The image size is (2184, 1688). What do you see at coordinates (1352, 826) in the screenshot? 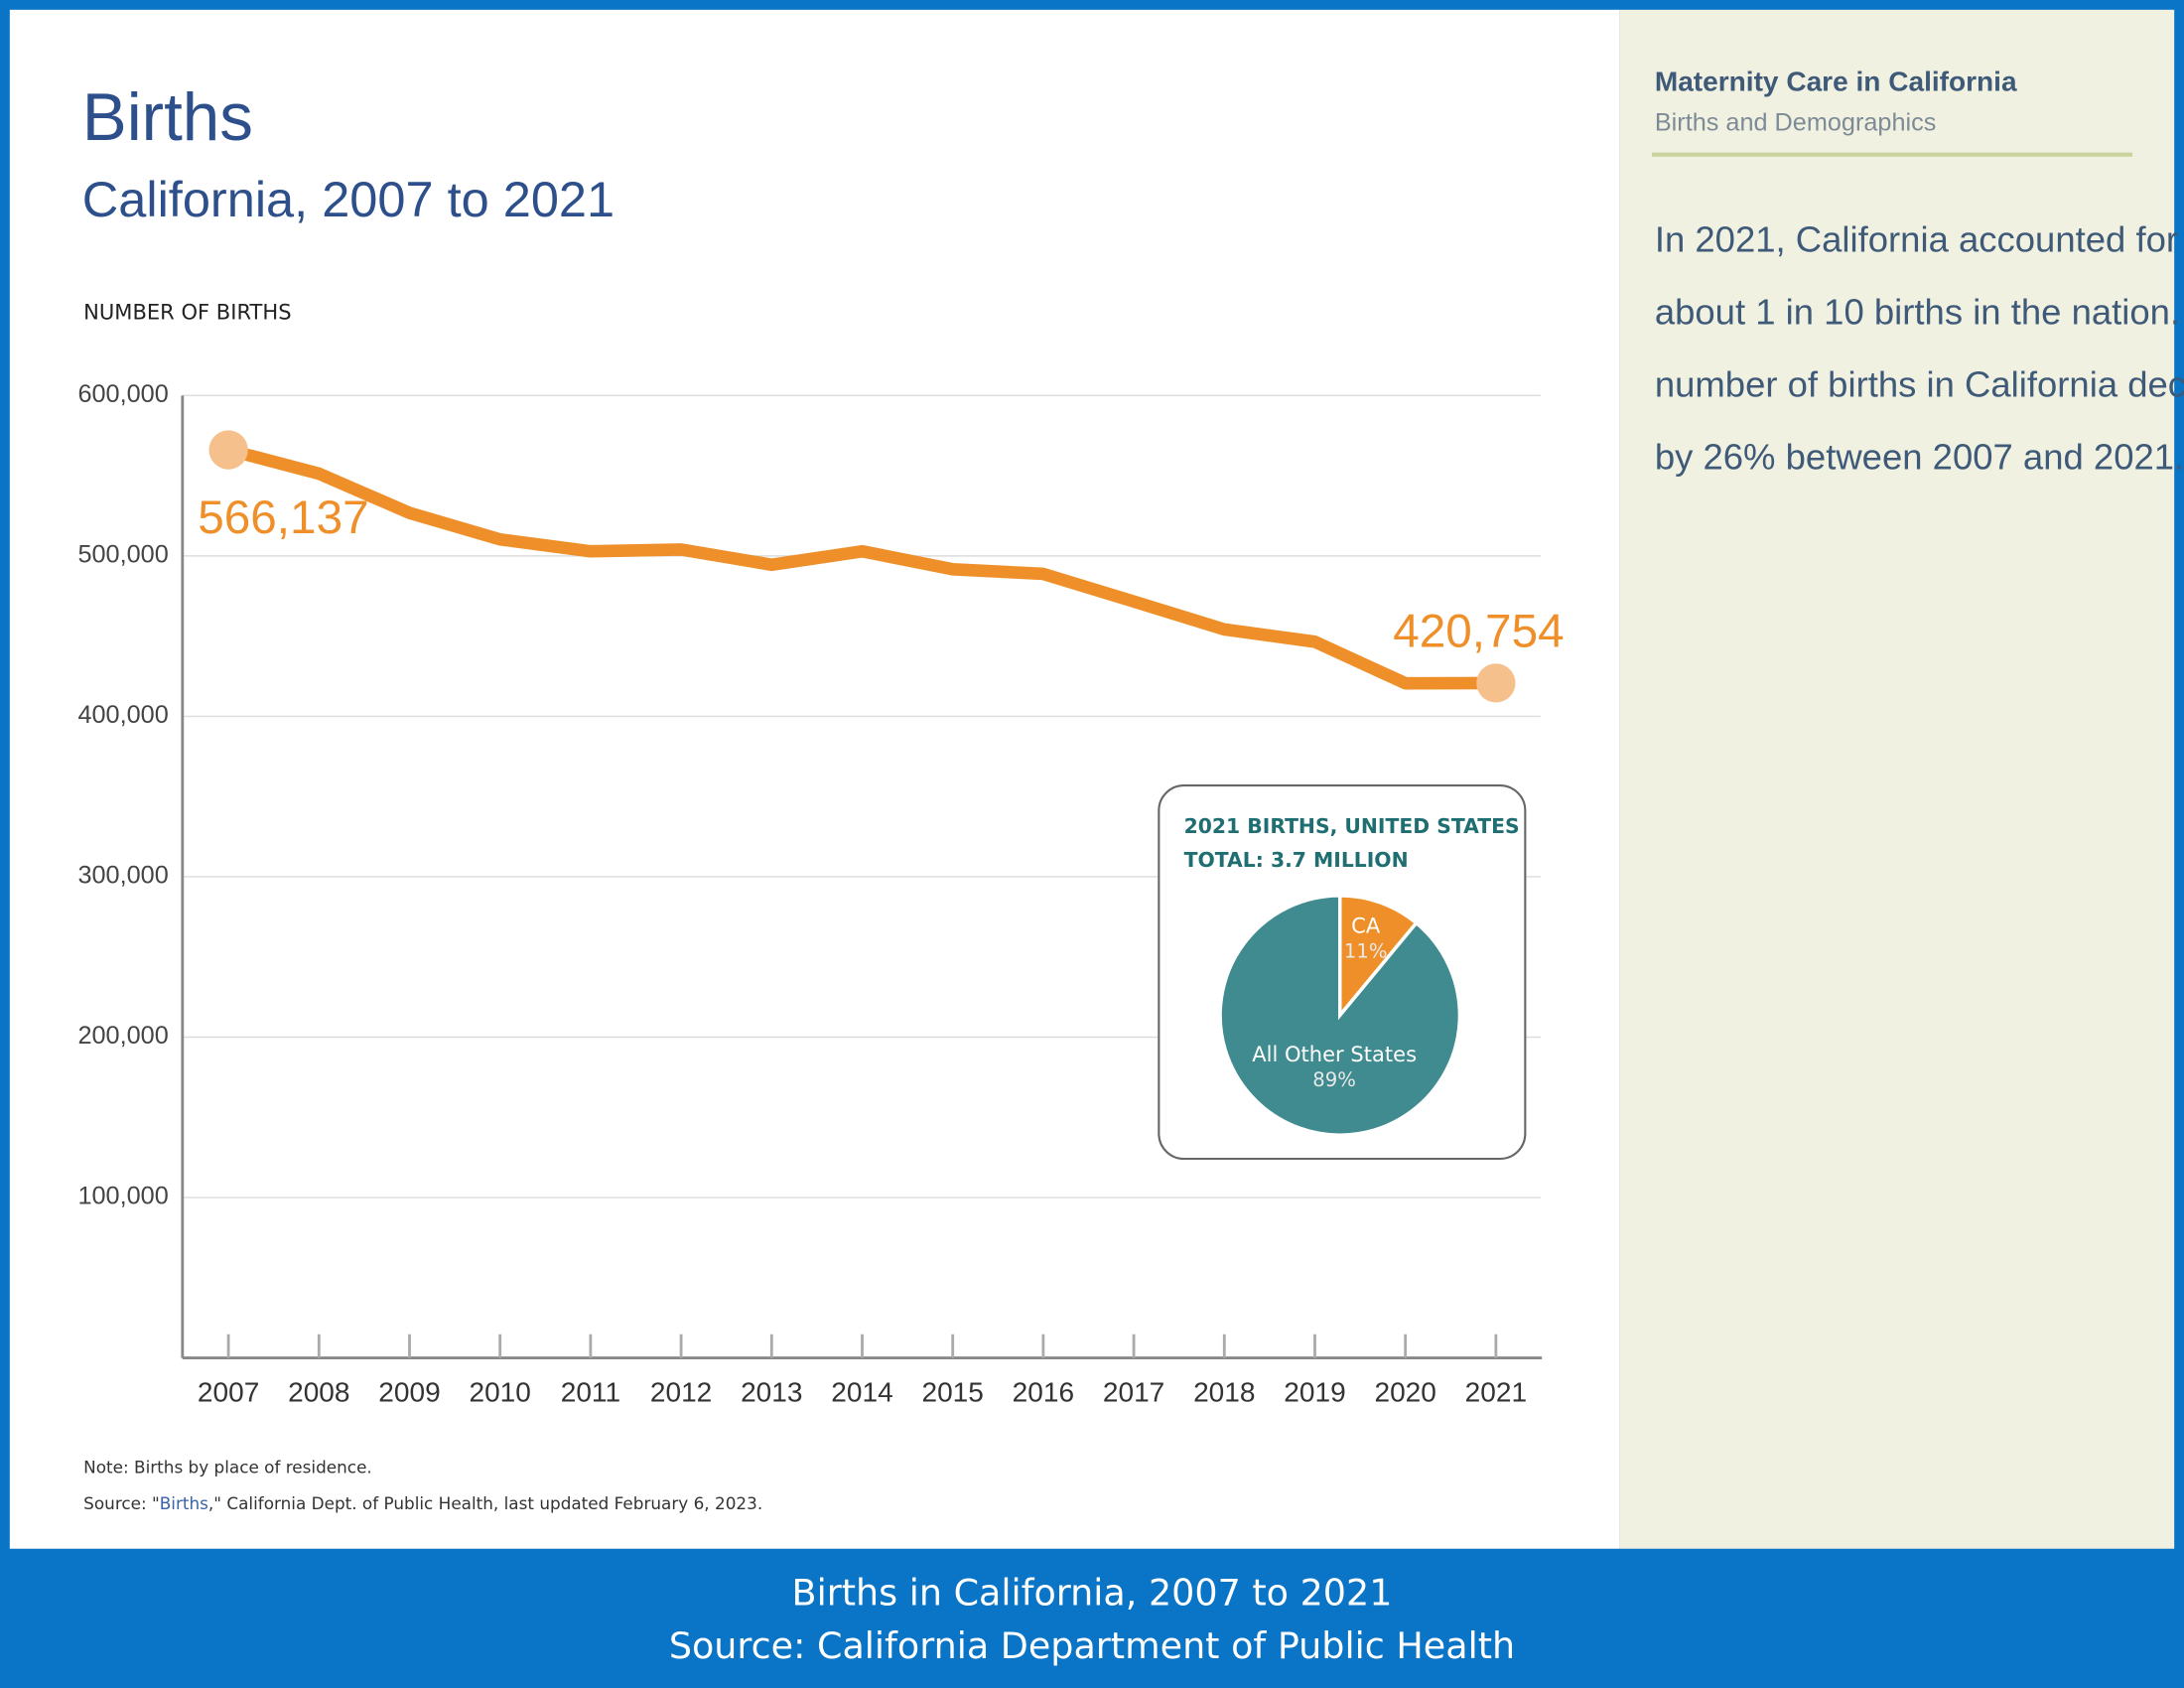
I see `pie-title: 2021 BIRTHS, UNITED STATES` at bounding box center [1352, 826].